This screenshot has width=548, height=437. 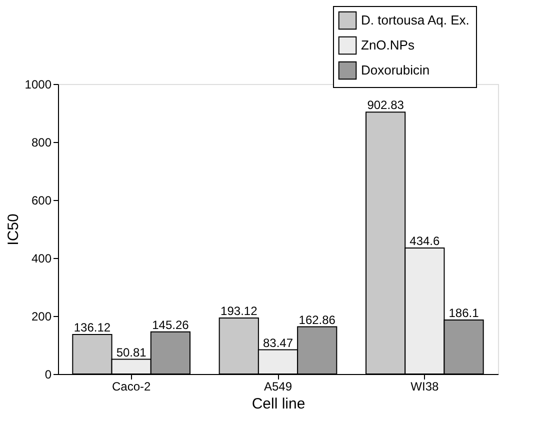 I want to click on x-tick-label: WI38, so click(x=424, y=387).